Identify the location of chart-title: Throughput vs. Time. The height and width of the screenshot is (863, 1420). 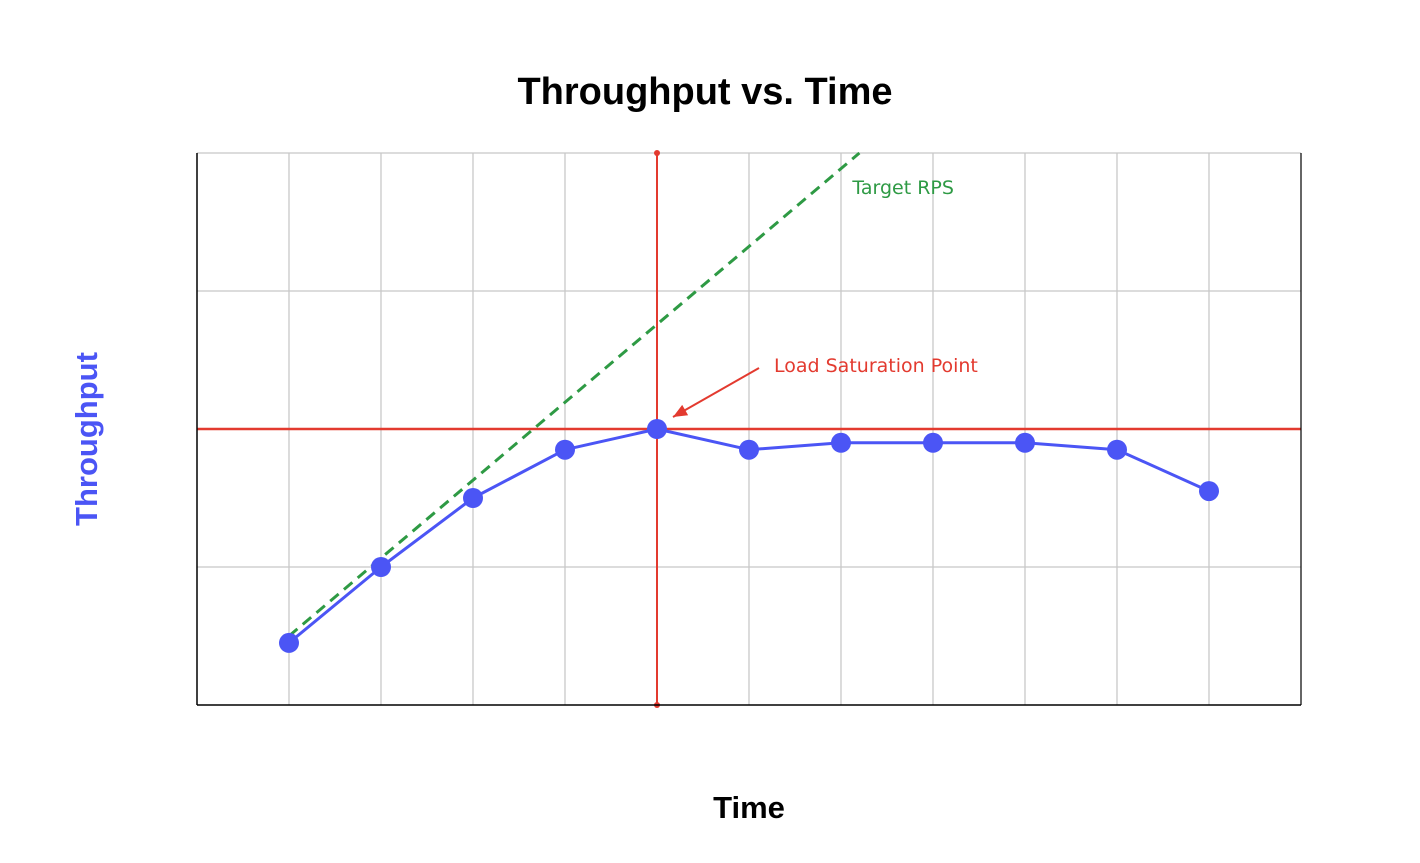
(704, 92).